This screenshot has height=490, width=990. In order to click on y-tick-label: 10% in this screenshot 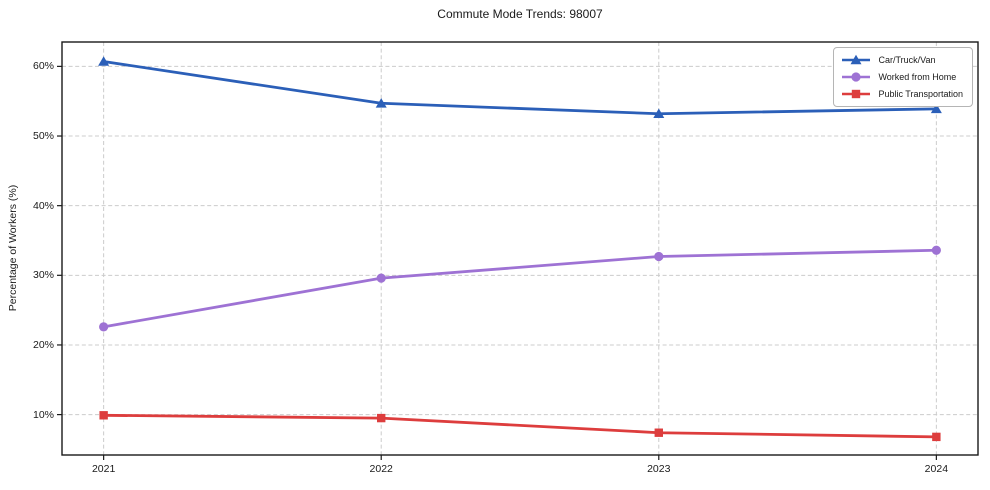, I will do `click(43, 414)`.